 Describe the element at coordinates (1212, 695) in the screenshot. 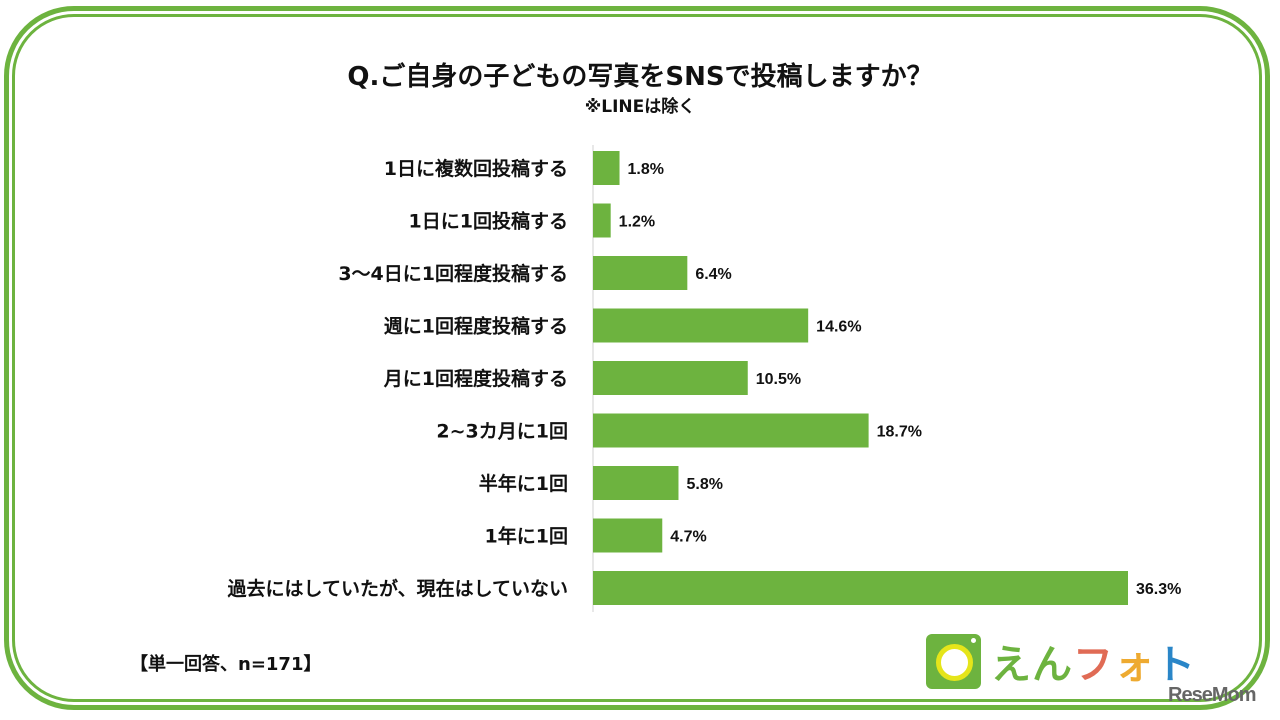

I see `resemom-watermark: ReseMom` at that location.